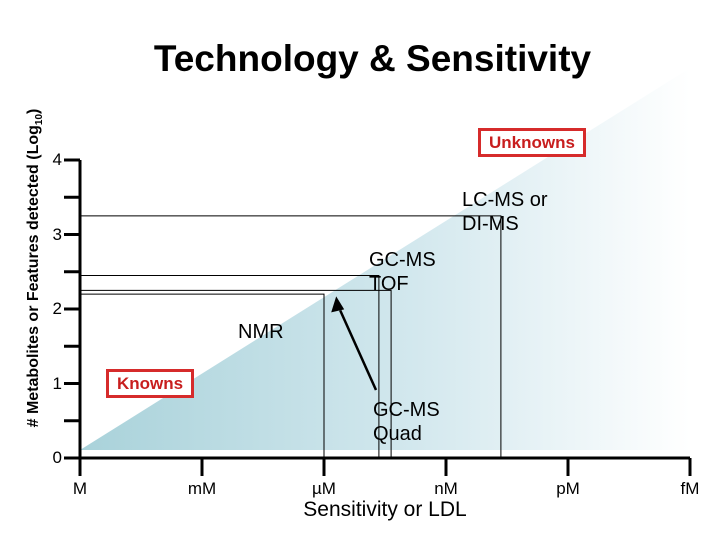 The height and width of the screenshot is (540, 720). Describe the element at coordinates (532, 142) in the screenshot. I see `unknowns-label: Unknowns` at that location.